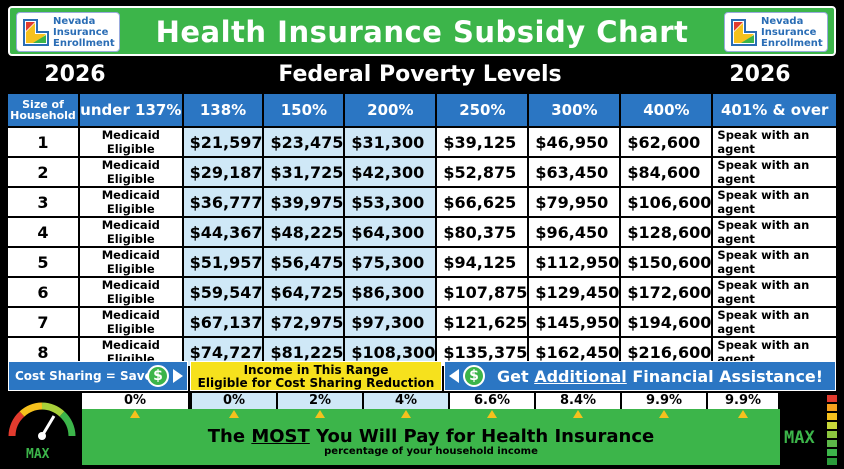  What do you see at coordinates (223, 232) in the screenshot?
I see `income-cell: $44,367` at bounding box center [223, 232].